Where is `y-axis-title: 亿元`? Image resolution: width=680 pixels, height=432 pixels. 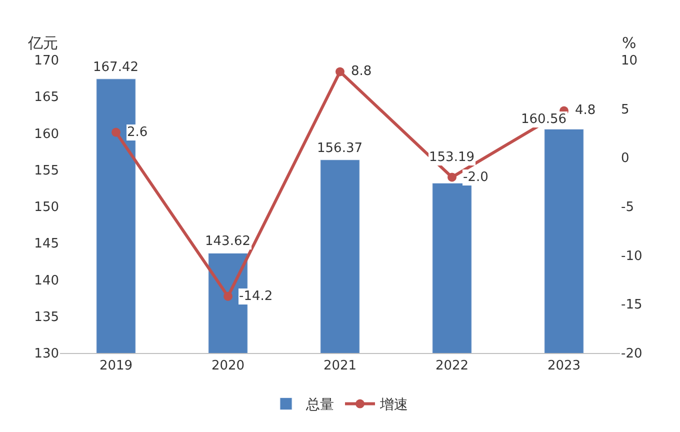
y-axis-title: 亿元 is located at coordinates (42, 43).